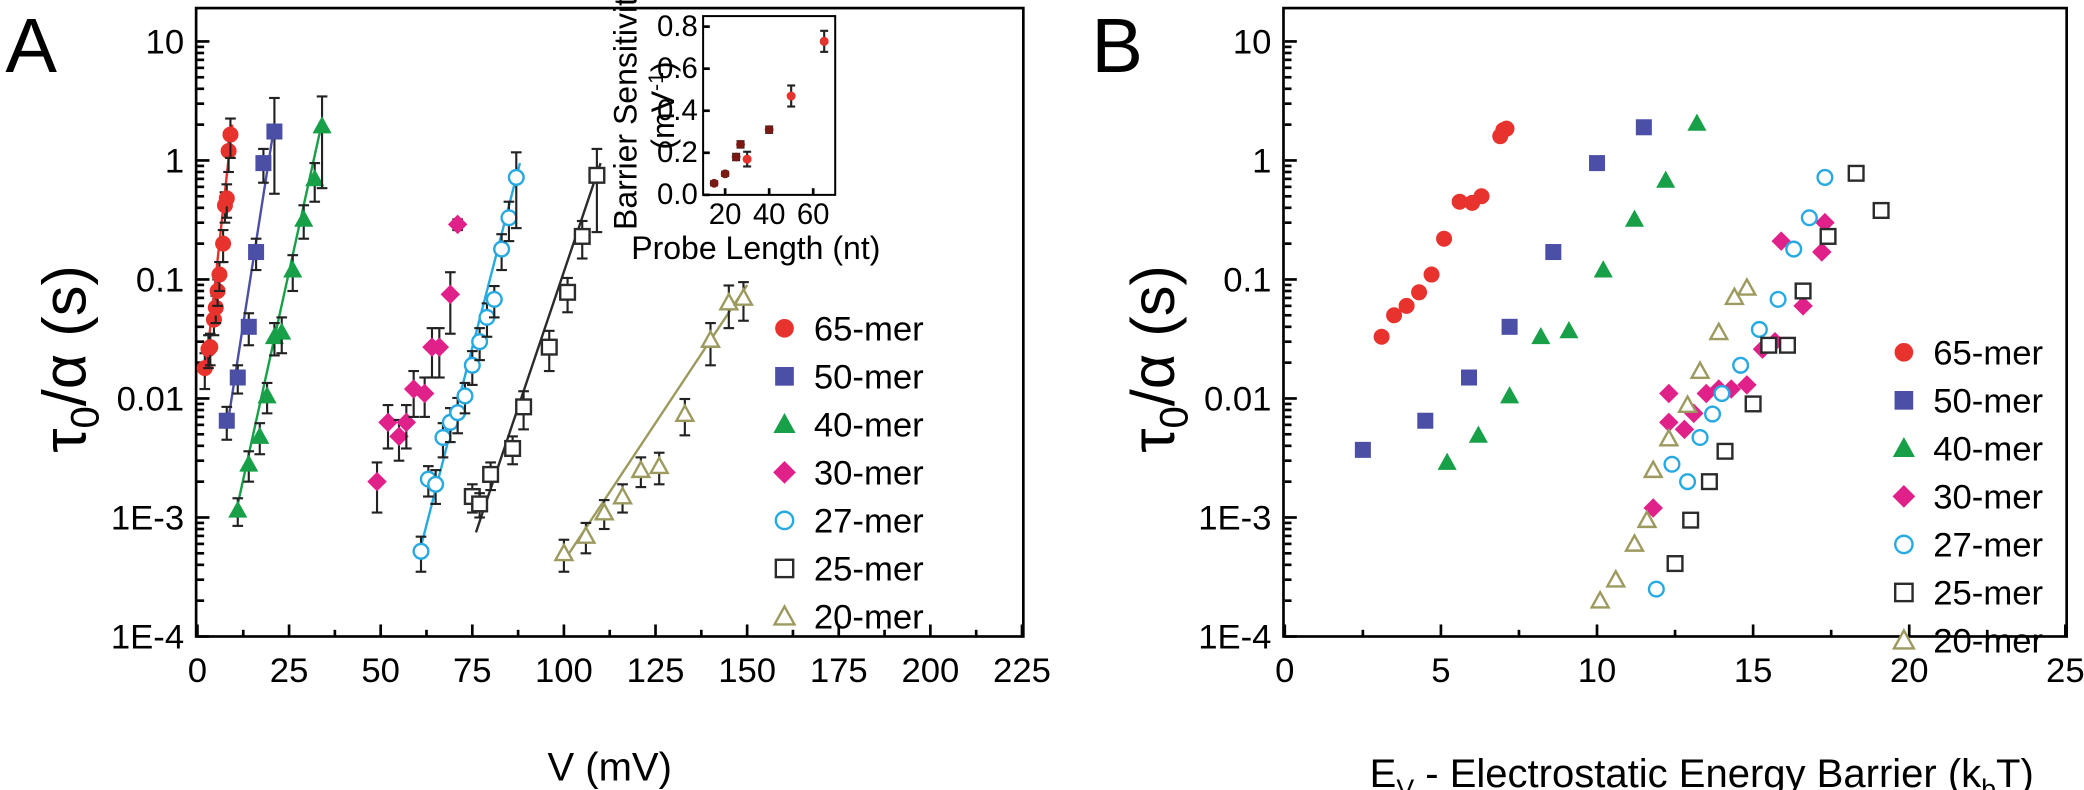 This screenshot has height=790, width=2084. Describe the element at coordinates (869, 377) in the screenshot. I see `legend-label-50-mer: 50-mer` at that location.